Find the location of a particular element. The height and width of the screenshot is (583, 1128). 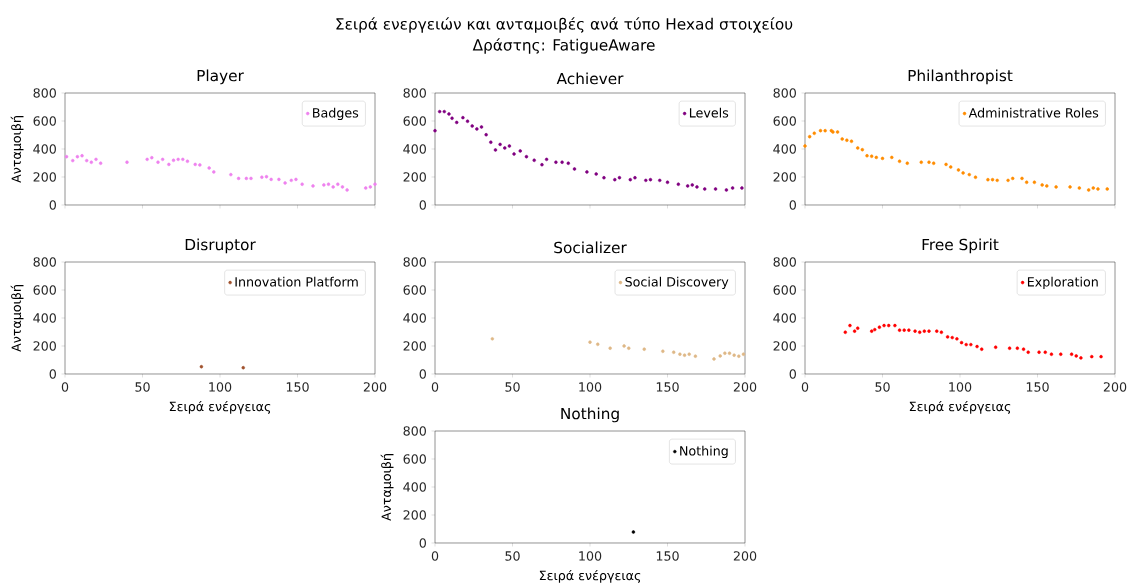

legend-label: Social Discovery is located at coordinates (677, 283).